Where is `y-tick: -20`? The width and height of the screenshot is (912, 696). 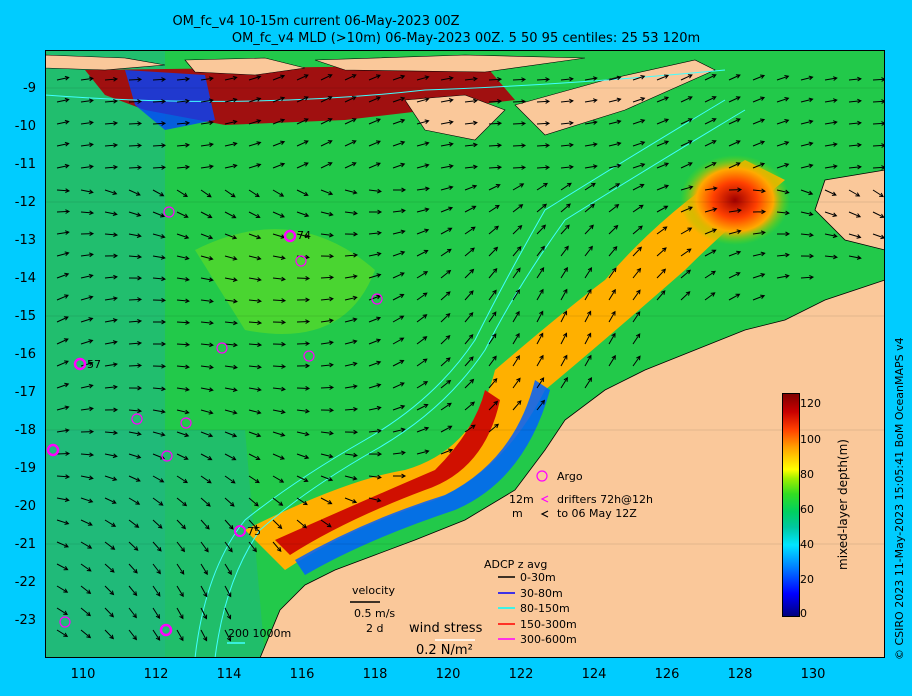 y-tick: -20 is located at coordinates (25, 506).